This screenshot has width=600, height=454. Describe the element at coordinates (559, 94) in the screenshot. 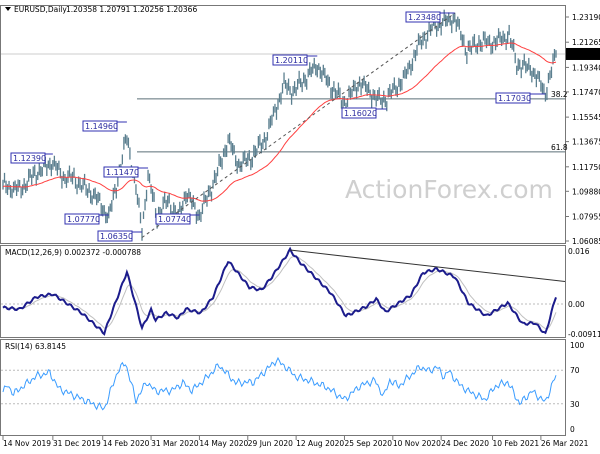

I see `fib-level-label: 38.2` at that location.